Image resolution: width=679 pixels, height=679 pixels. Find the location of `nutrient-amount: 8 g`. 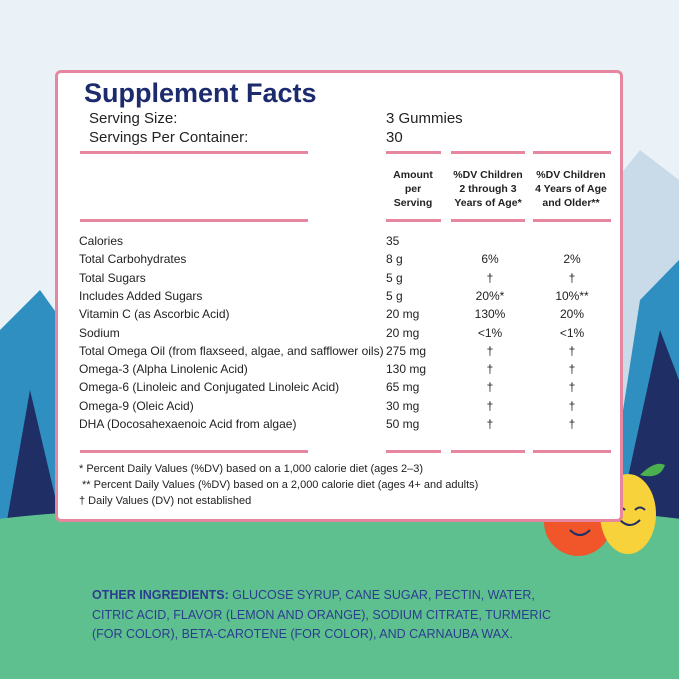

nutrient-amount: 8 g is located at coordinates (394, 259).